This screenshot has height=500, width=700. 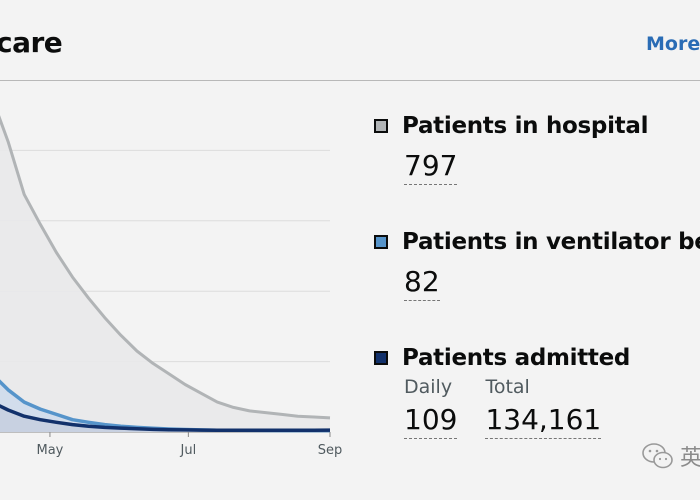 What do you see at coordinates (188, 450) in the screenshot?
I see `x-tick-label: Jul` at bounding box center [188, 450].